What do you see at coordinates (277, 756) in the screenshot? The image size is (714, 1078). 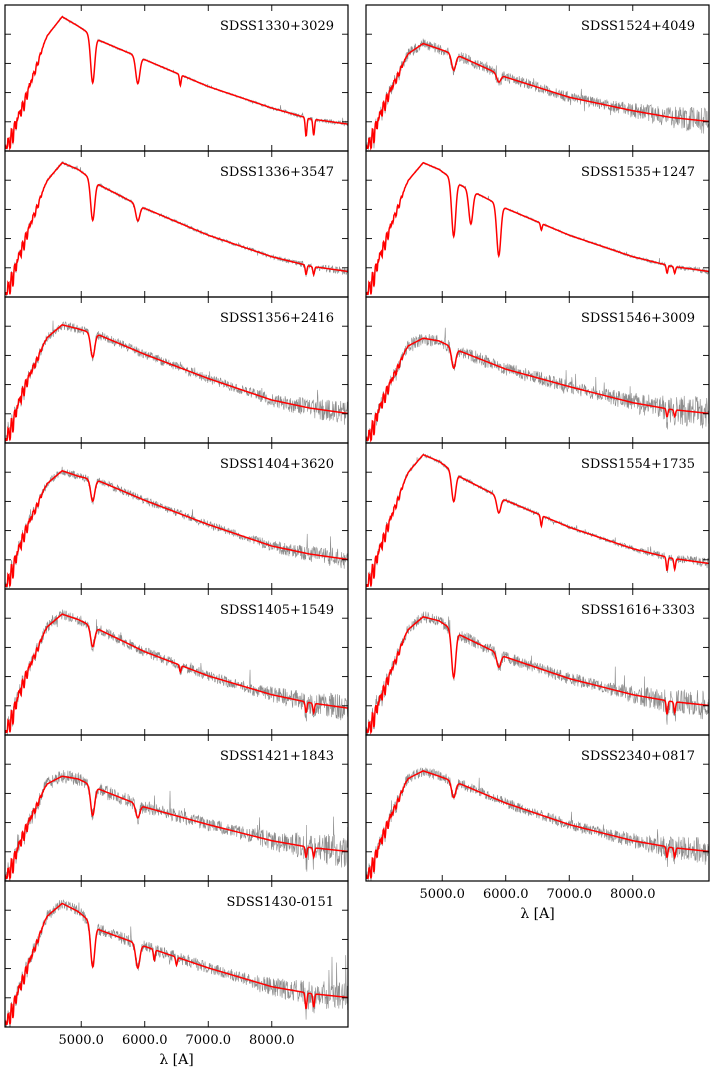 I see `panel-title: SDSS1421+1843` at bounding box center [277, 756].